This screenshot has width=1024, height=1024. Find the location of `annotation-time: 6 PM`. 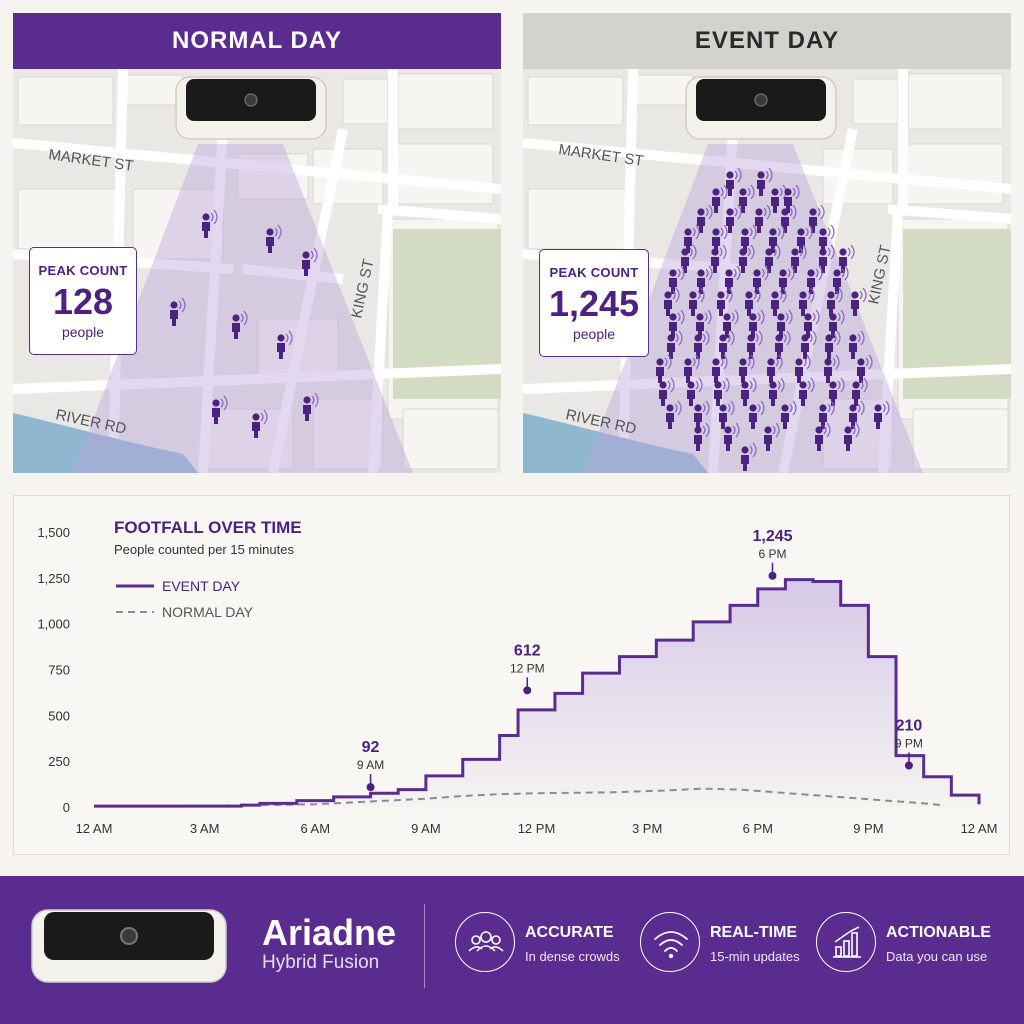

annotation-time: 6 PM is located at coordinates (772, 554).